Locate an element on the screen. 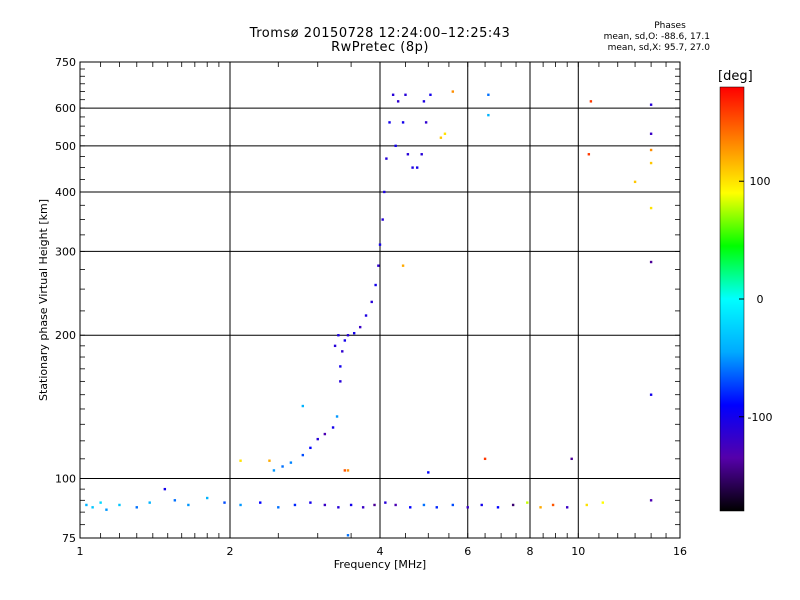 The width and height of the screenshot is (800, 600). y-tick-label: 400 is located at coordinates (65, 192).